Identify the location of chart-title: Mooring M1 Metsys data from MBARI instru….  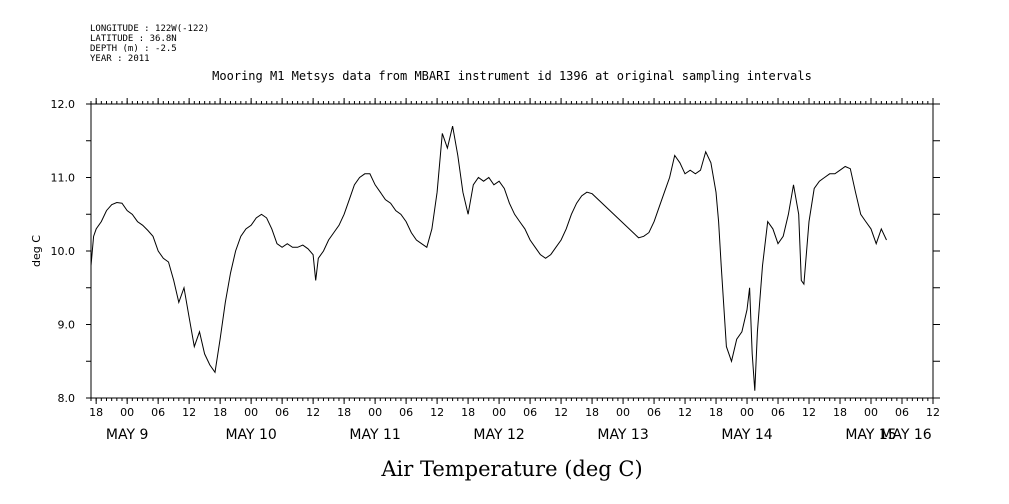
(512, 76).